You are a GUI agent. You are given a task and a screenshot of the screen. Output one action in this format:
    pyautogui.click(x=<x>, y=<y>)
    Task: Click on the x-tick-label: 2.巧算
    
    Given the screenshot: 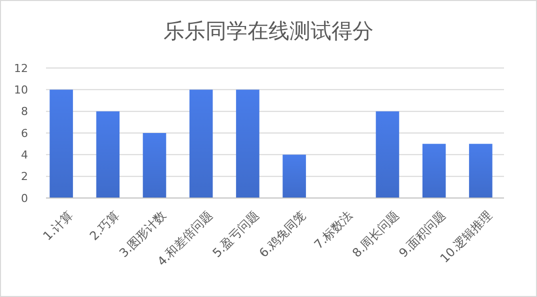 What is the action you would take?
    pyautogui.click(x=104, y=226)
    